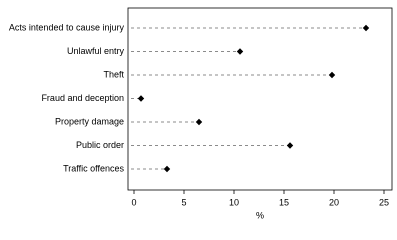 This screenshot has height=240, width=397. What do you see at coordinates (334, 202) in the screenshot?
I see `x-tick-label: 20` at bounding box center [334, 202].